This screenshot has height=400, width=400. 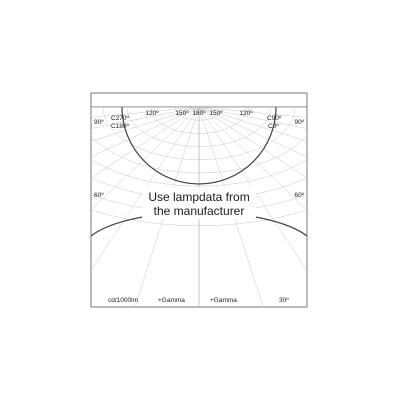 What do you see at coordinates (120, 118) in the screenshot?
I see `label-c270: C270º` at bounding box center [120, 118].